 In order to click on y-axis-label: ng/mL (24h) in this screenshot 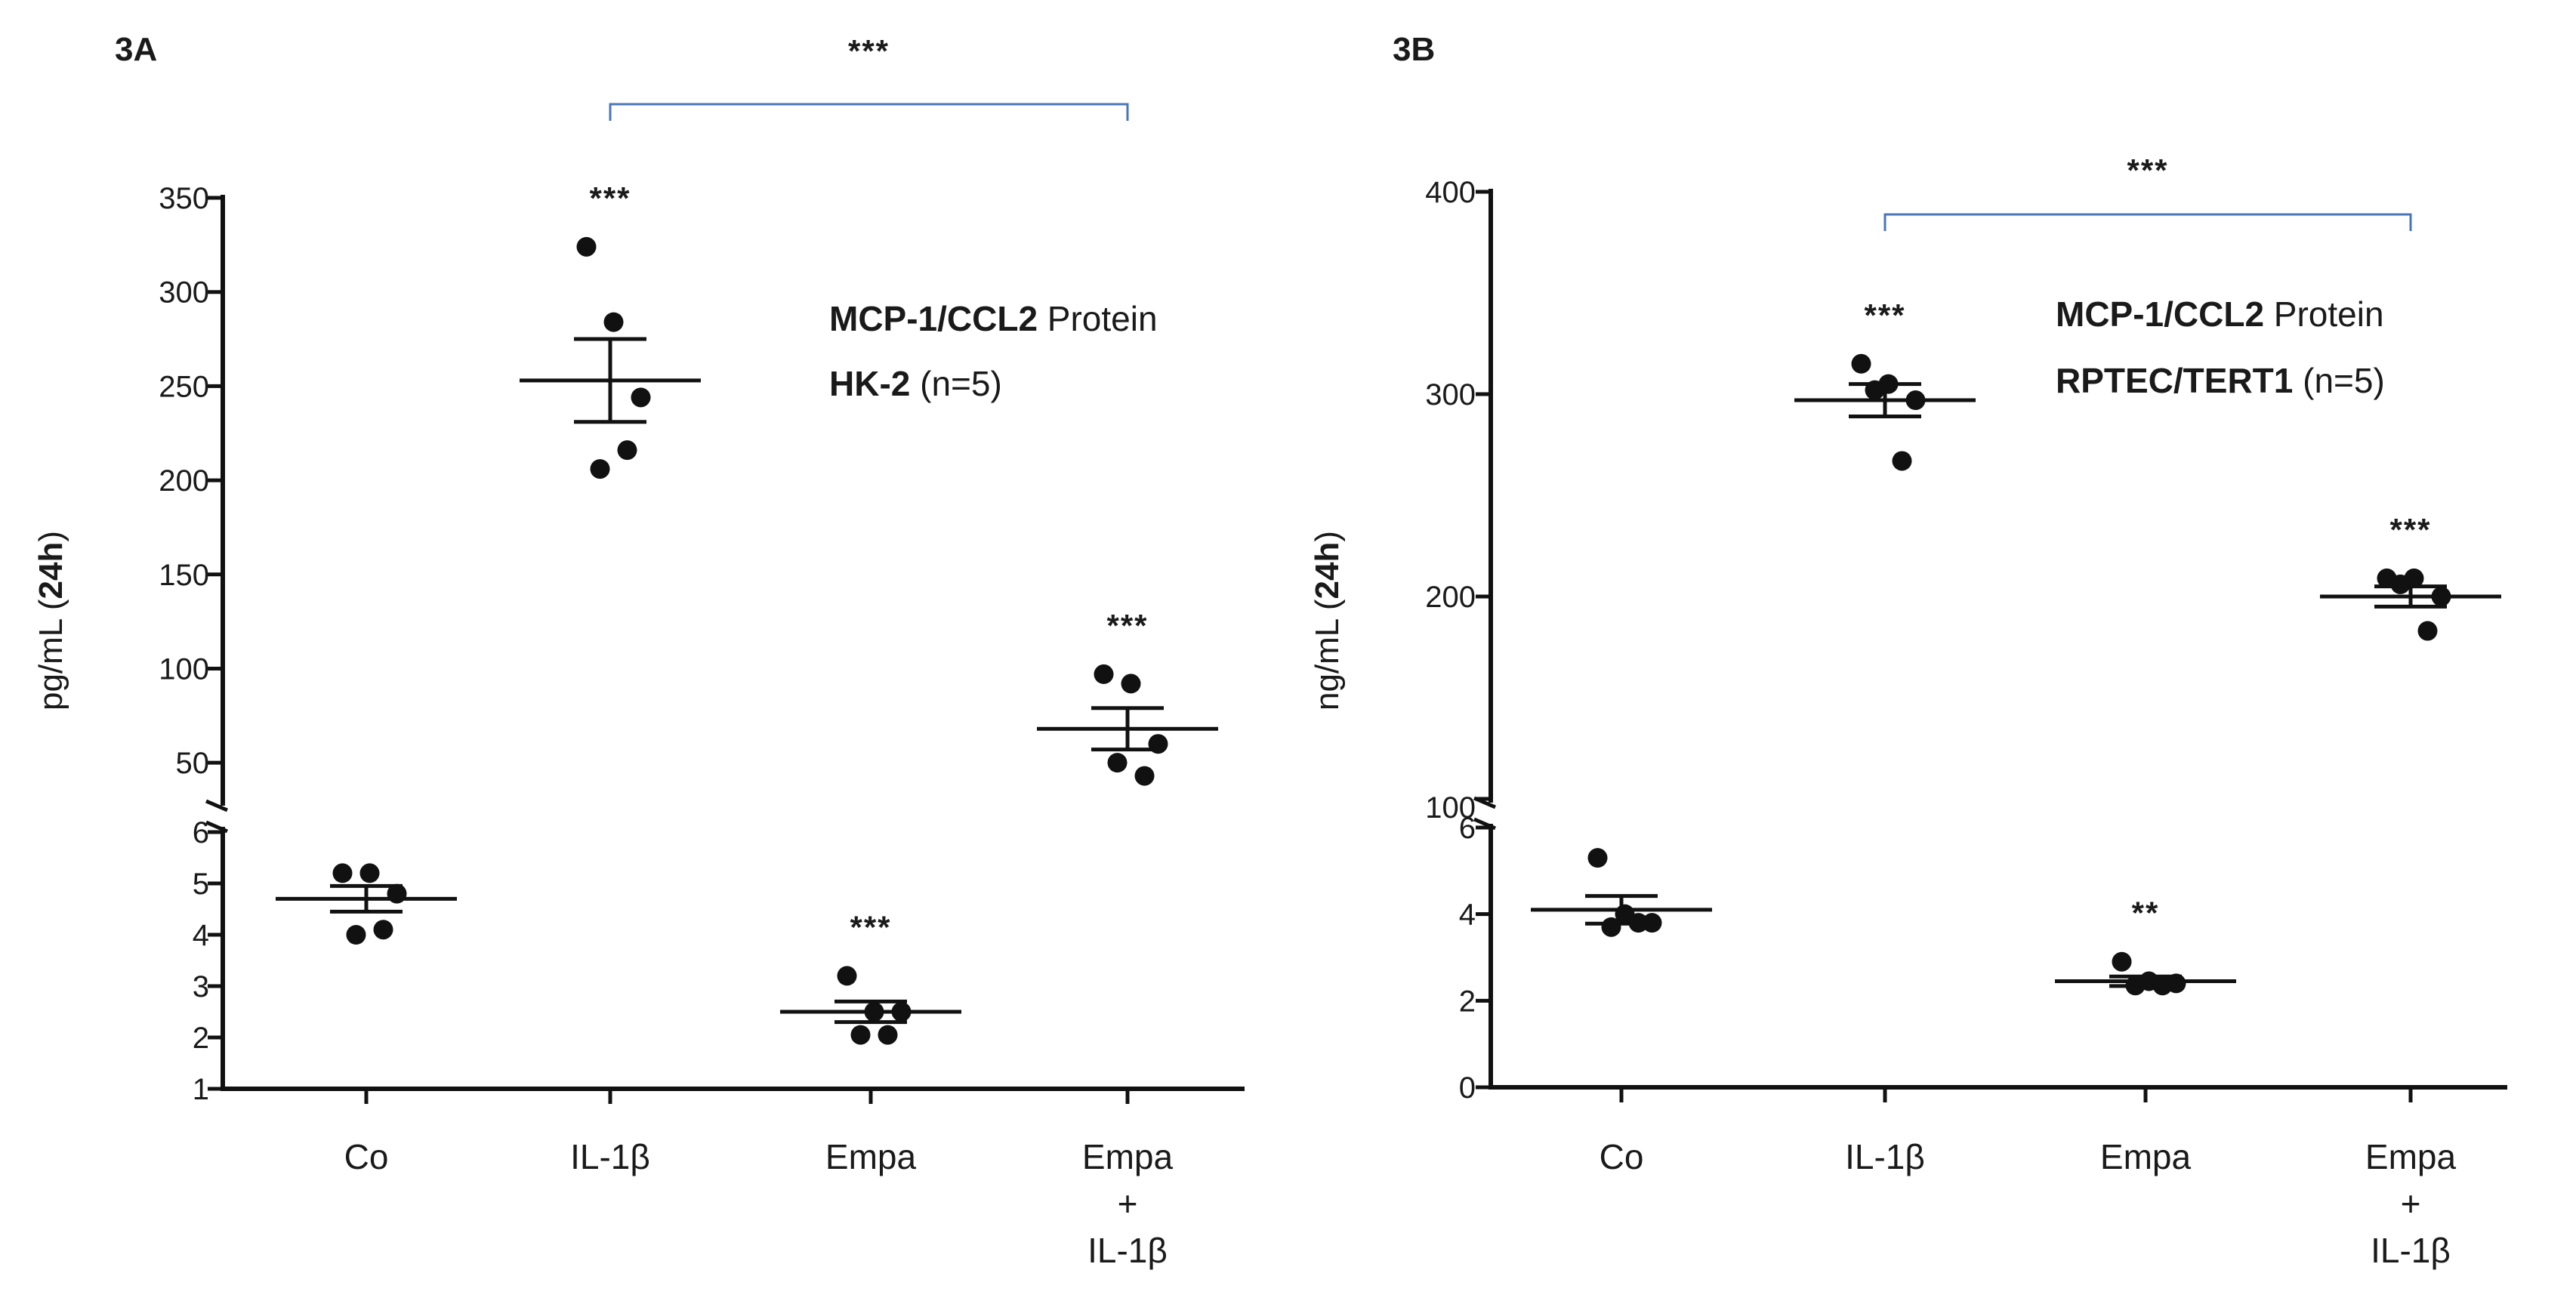, I will do `click(1327, 621)`.